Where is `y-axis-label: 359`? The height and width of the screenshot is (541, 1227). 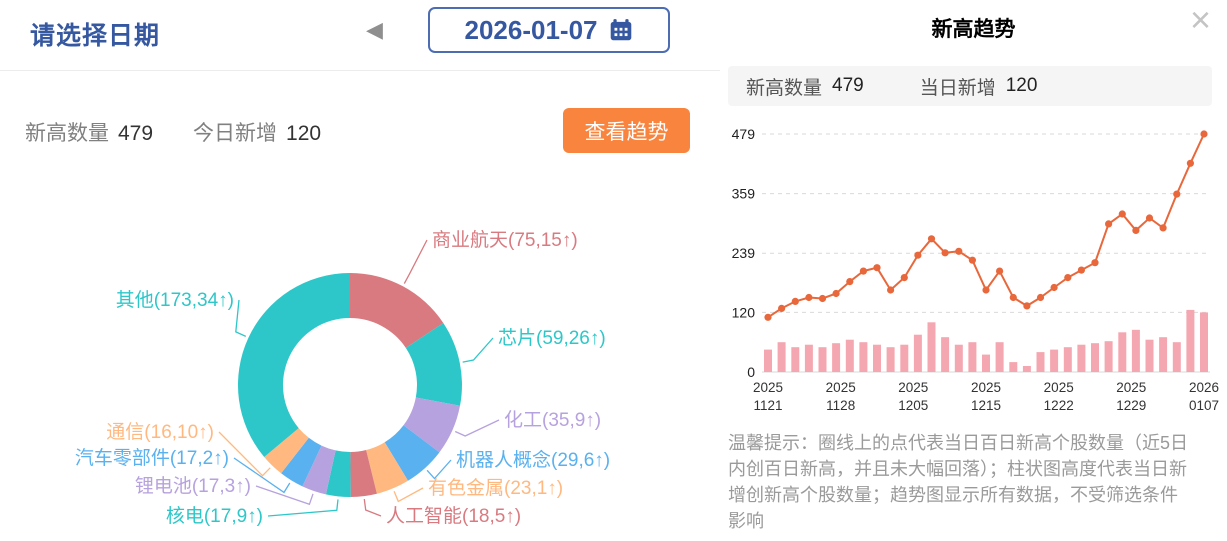
y-axis-label: 359 is located at coordinates (744, 194).